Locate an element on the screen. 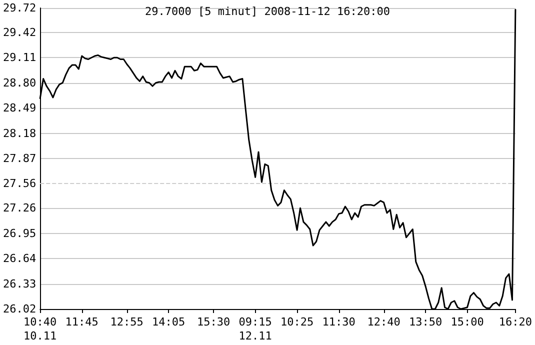 Image resolution: width=535 pixels, height=345 pixels. y-tick-label: 27.26 is located at coordinates (19, 208).